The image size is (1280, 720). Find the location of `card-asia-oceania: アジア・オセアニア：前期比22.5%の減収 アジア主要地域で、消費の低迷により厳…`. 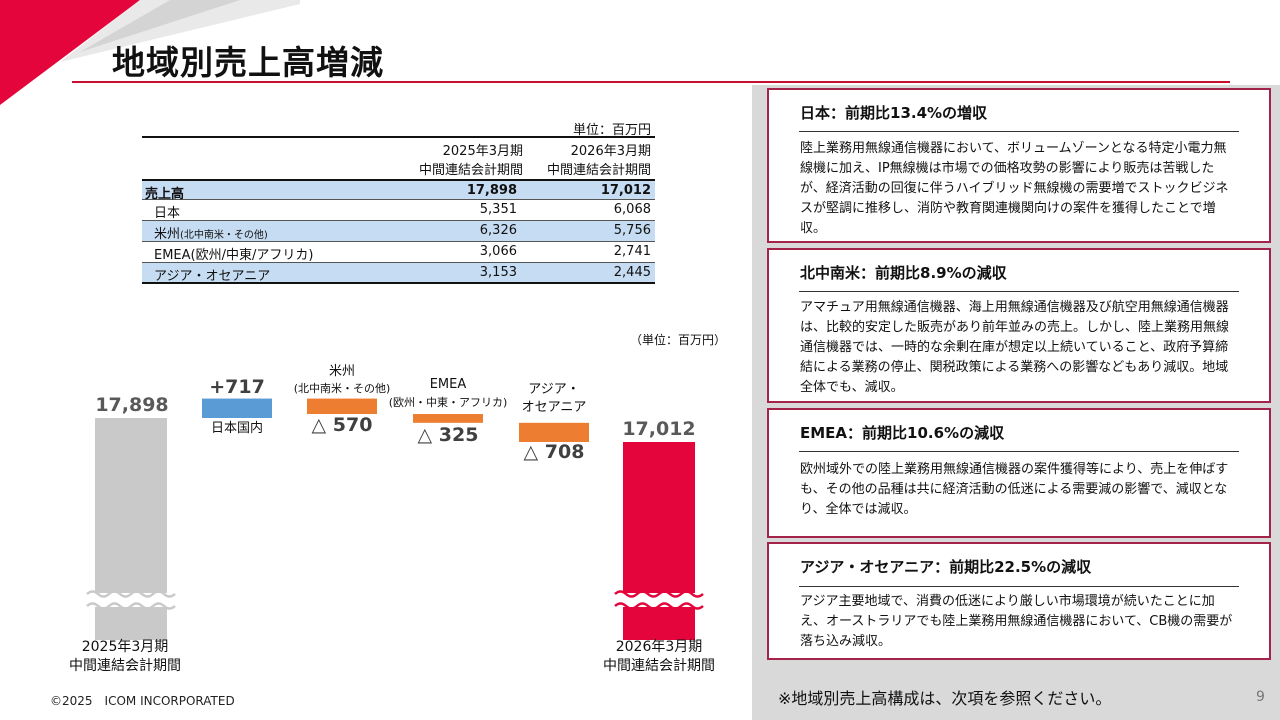

card-asia-oceania: アジア・オセアニア：前期比22.5%の減収 アジア主要地域で、消費の低迷により厳… is located at coordinates (1019, 601).